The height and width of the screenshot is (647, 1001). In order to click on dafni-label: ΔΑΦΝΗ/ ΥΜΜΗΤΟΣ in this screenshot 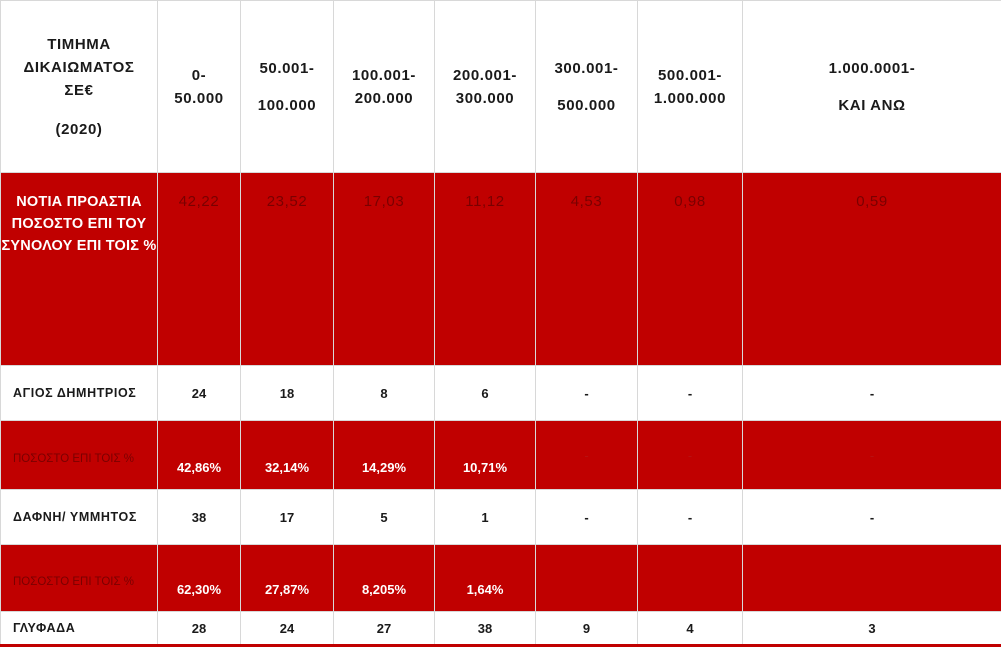, I will do `click(79, 517)`.